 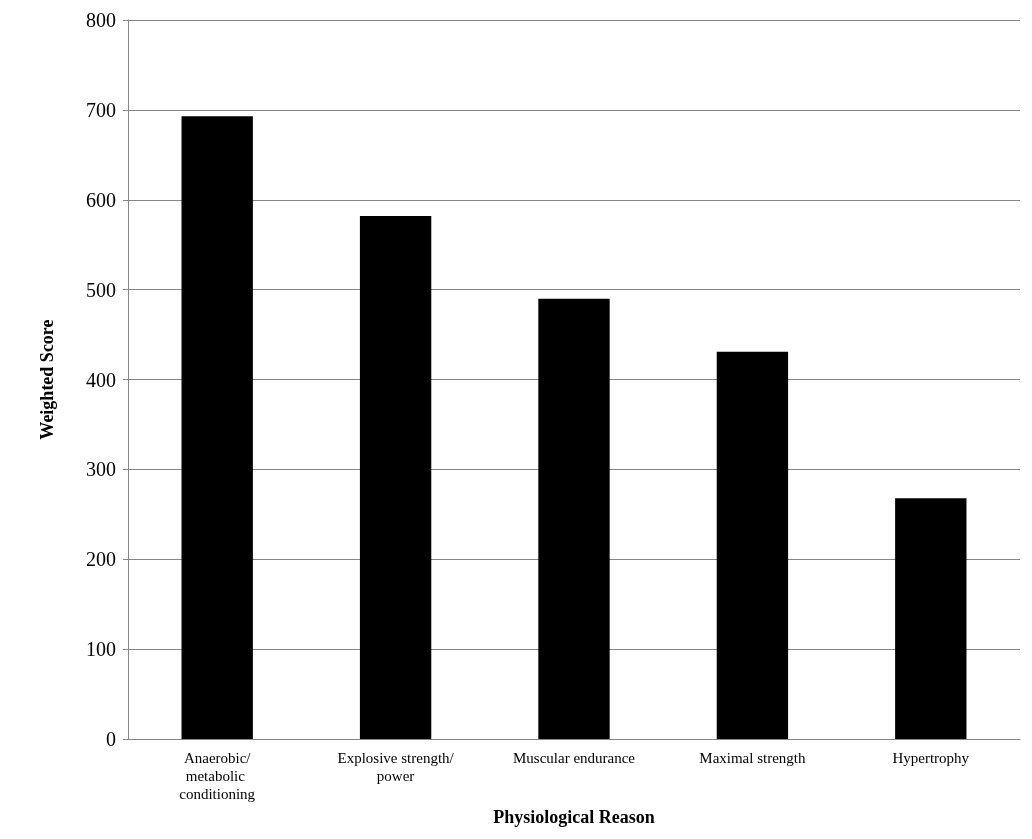 What do you see at coordinates (101, 20) in the screenshot?
I see `y-tick-label: 800` at bounding box center [101, 20].